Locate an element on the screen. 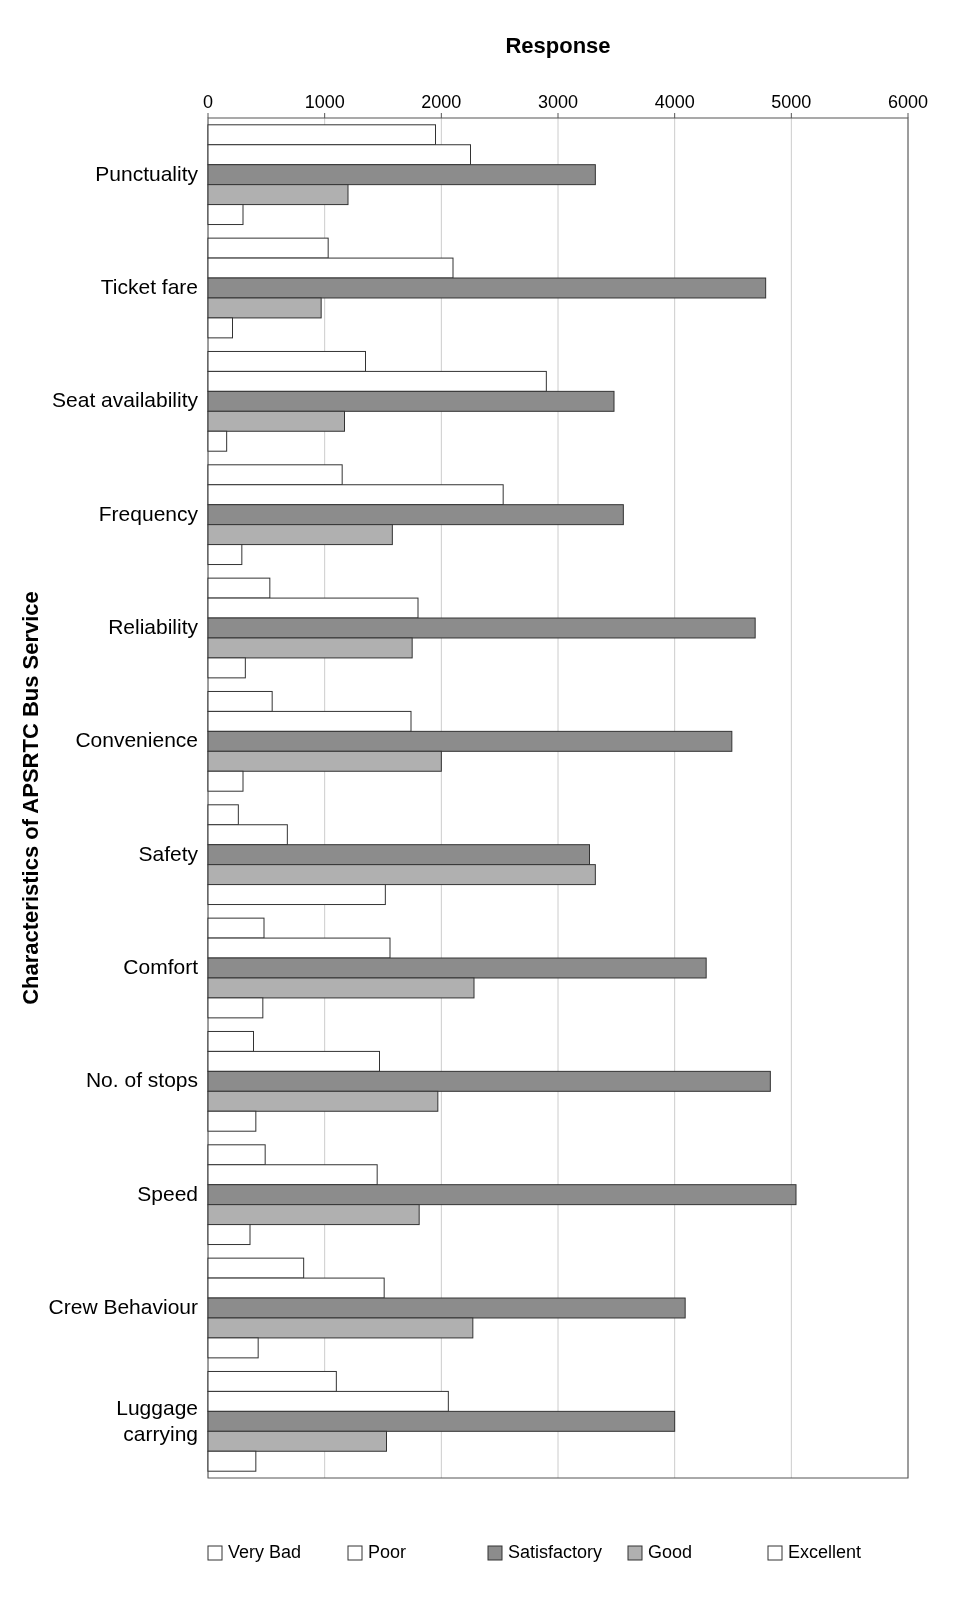 Image resolution: width=960 pixels, height=1601 pixels. y-tick-label: Crew Behaviour is located at coordinates (123, 1306).